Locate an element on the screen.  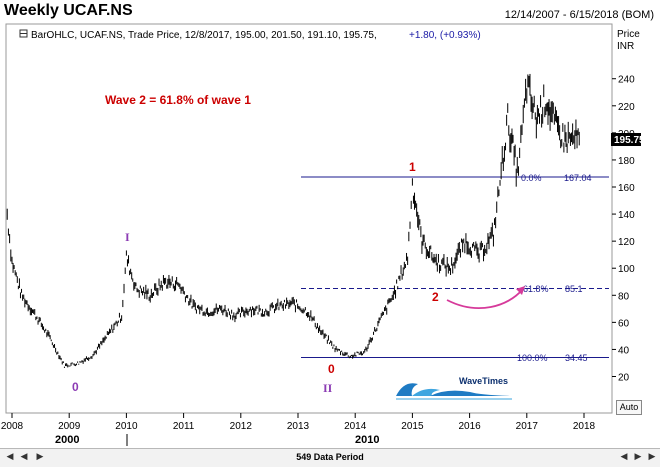
subwave-label-2: 2 is located at coordinates (435, 297).